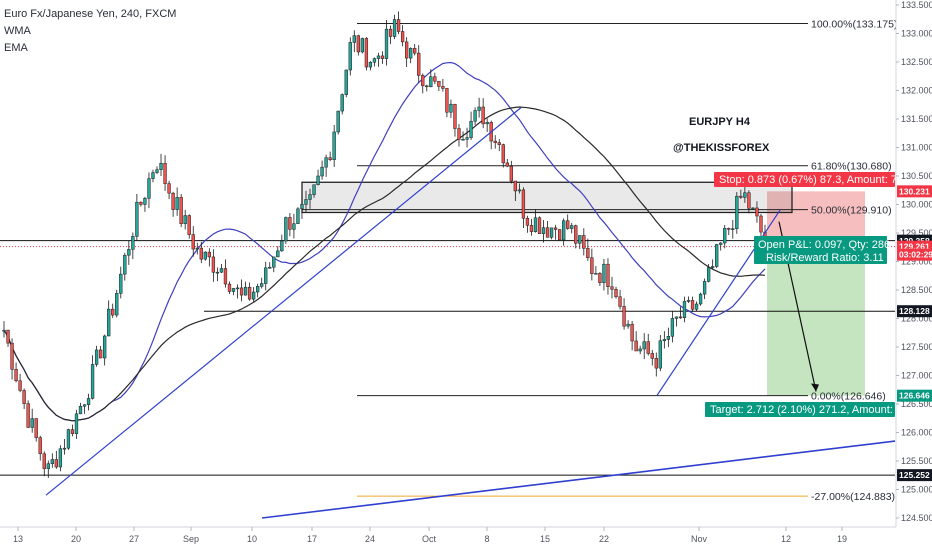 This screenshot has width=932, height=550. I want to click on chart-legend: Euro Fx/Japanese Yen, 240, FXCM WMA EMA, so click(90, 31).